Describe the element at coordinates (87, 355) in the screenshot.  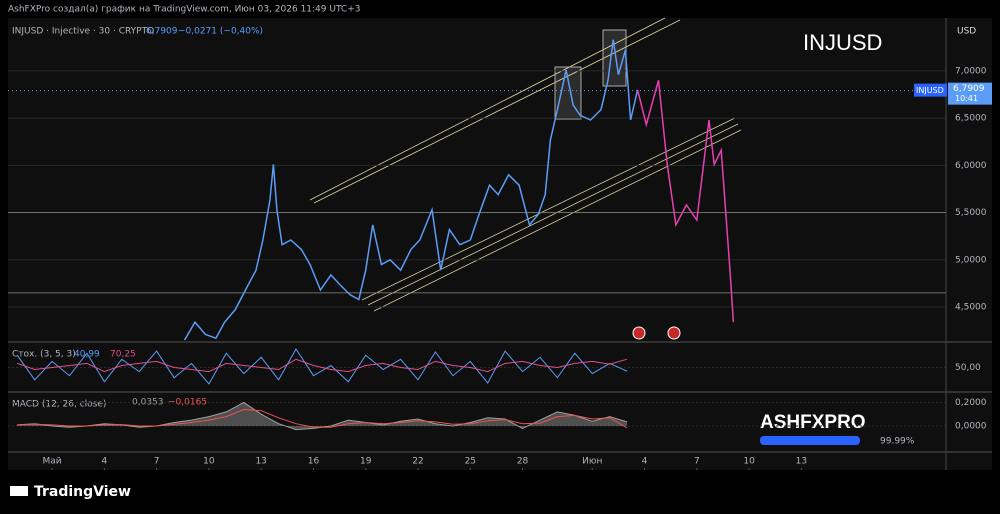
I see `legend-value: 40,99` at that location.